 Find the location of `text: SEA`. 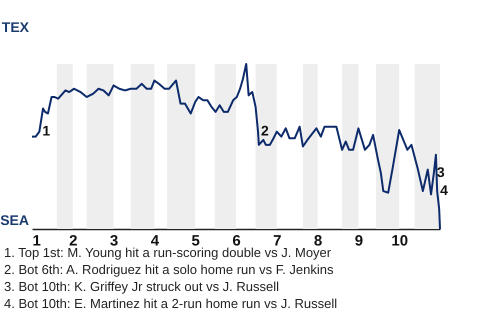

text: SEA is located at coordinates (14, 220).